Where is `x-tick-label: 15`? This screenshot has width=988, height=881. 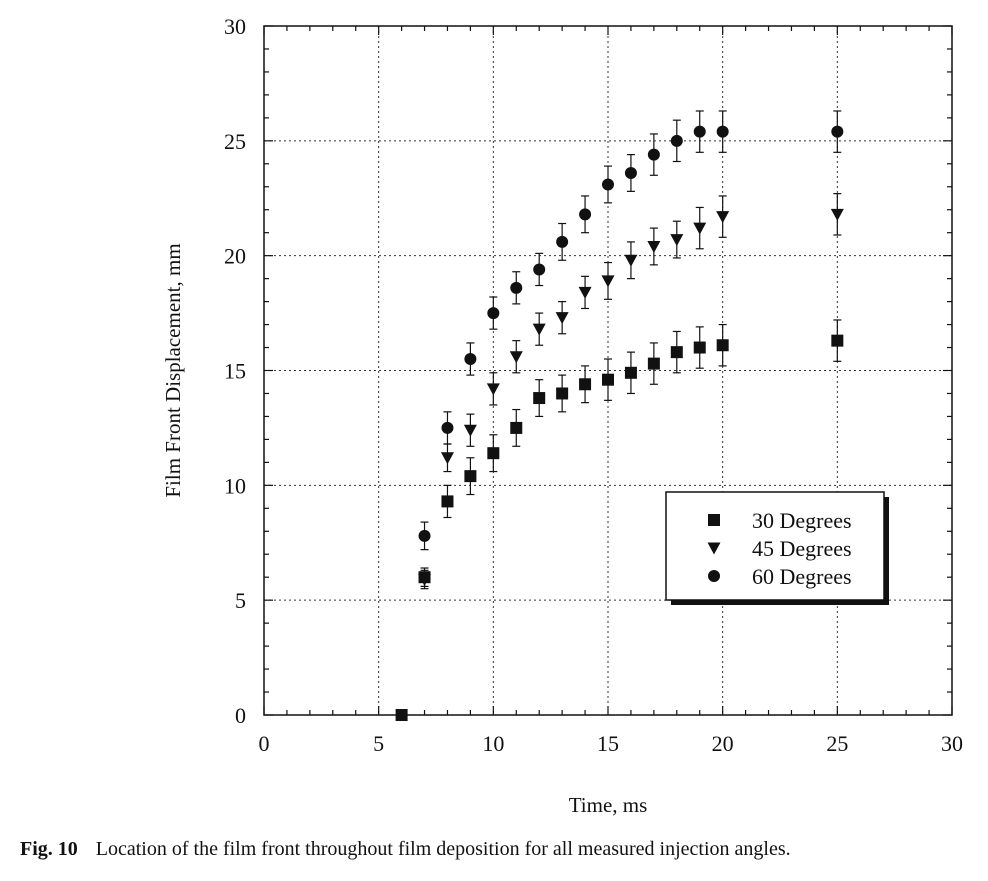 x-tick-label: 15 is located at coordinates (608, 743).